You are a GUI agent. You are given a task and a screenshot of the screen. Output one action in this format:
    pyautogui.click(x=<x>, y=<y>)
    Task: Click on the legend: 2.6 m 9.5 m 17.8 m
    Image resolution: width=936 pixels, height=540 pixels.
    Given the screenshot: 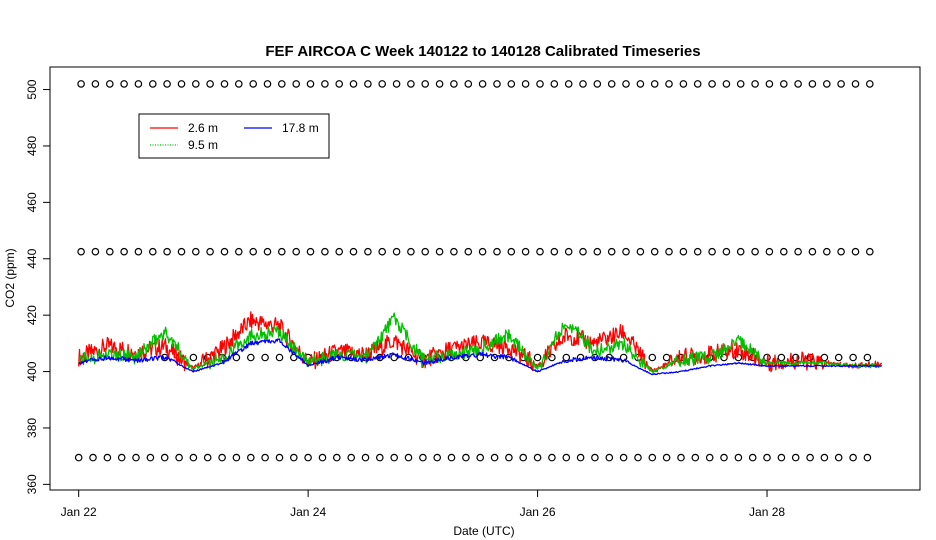 What is the action you would take?
    pyautogui.click(x=234, y=136)
    